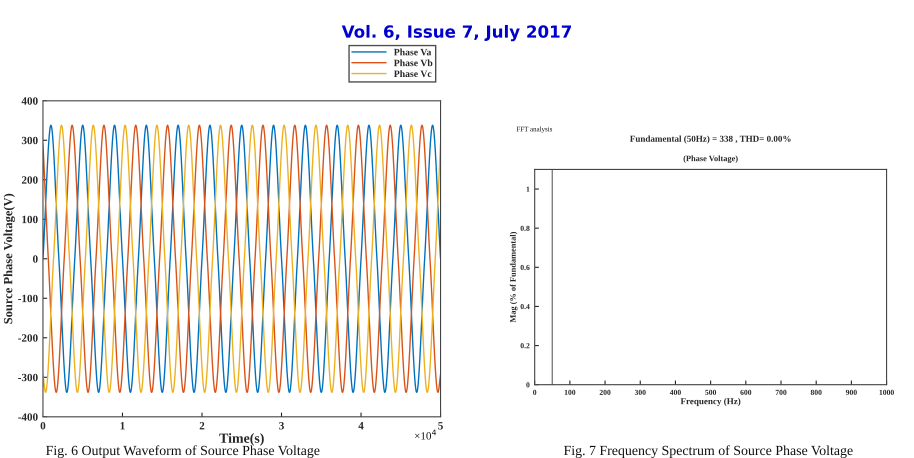  Describe the element at coordinates (35, 259) in the screenshot. I see `y-tick-label: 0` at that location.